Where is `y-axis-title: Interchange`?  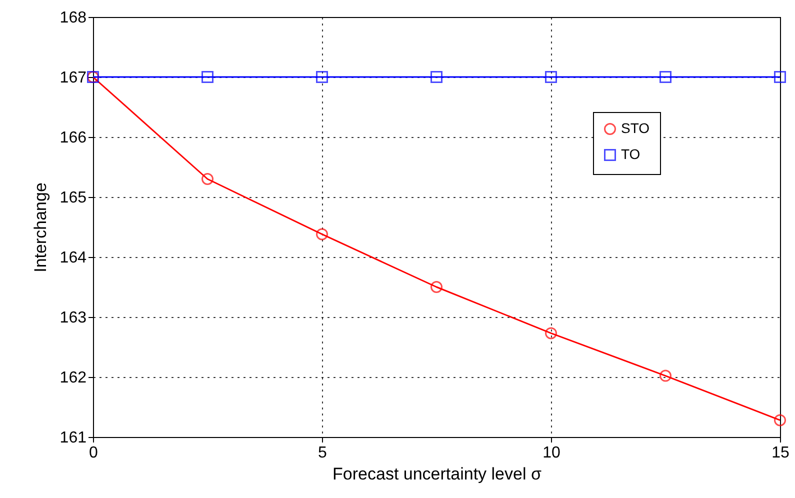
y-axis-title: Interchange is located at coordinates (40, 227).